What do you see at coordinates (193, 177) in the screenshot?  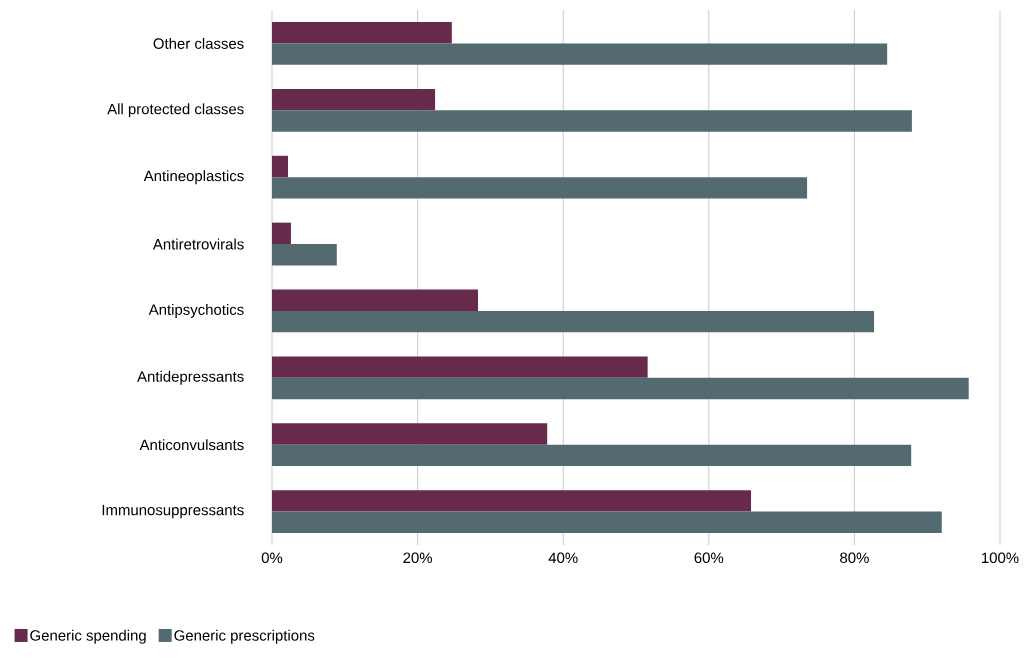 I see `y-tick-label: Antineoplastics` at bounding box center [193, 177].